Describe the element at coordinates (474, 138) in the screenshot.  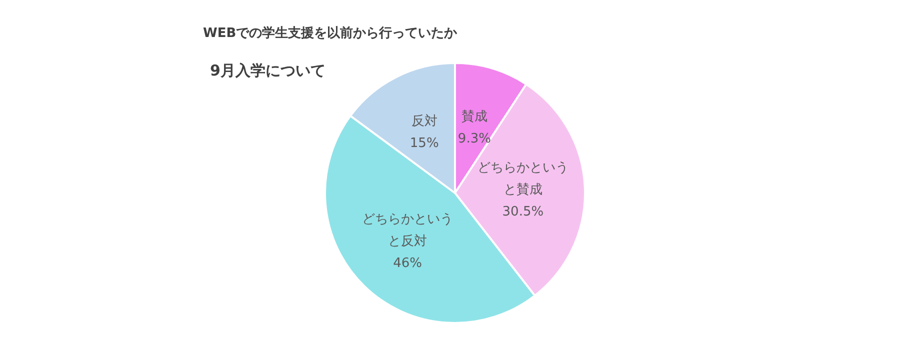
I see `data-label: 9.3%` at that location.